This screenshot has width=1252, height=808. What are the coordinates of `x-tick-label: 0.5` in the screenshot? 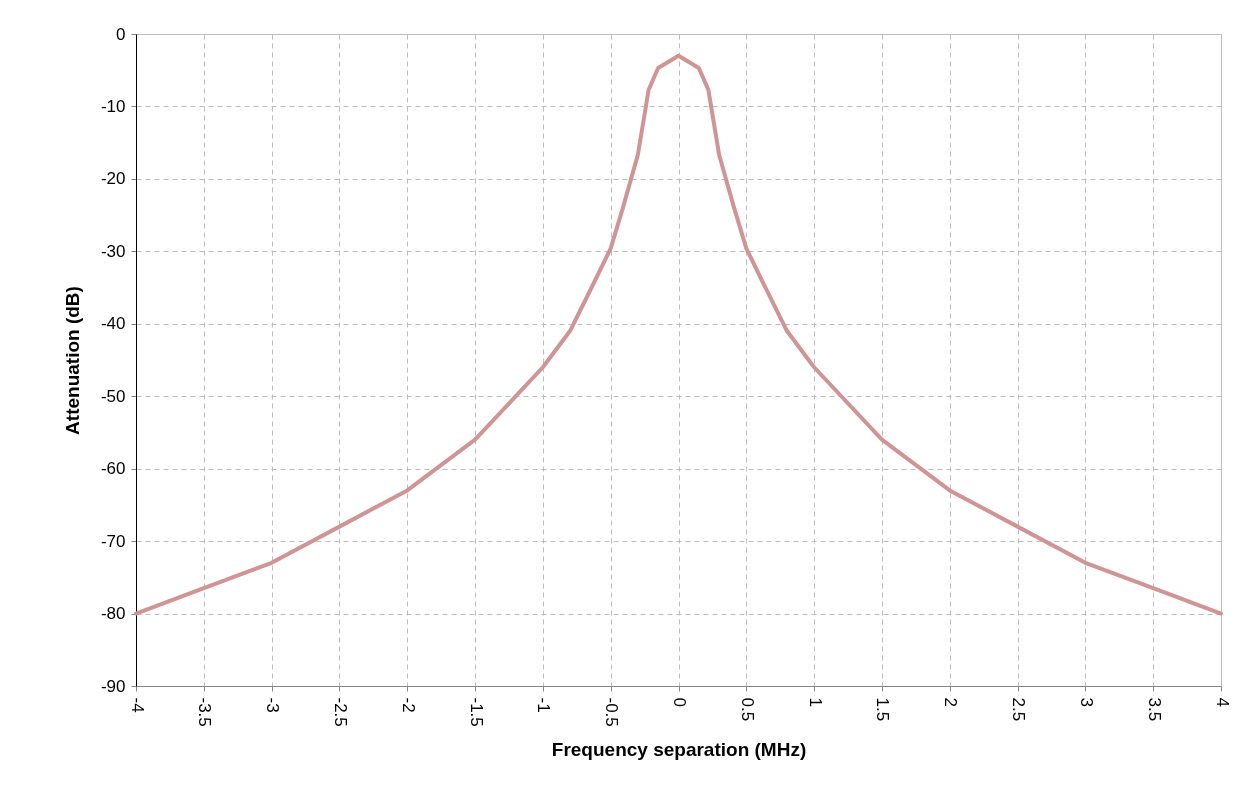 It's located at (747, 709).